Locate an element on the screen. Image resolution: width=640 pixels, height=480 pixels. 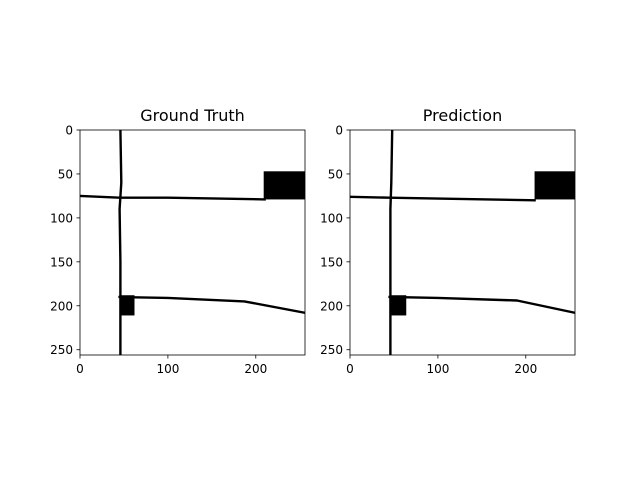
chart-title: Ground Truth is located at coordinates (192, 115).